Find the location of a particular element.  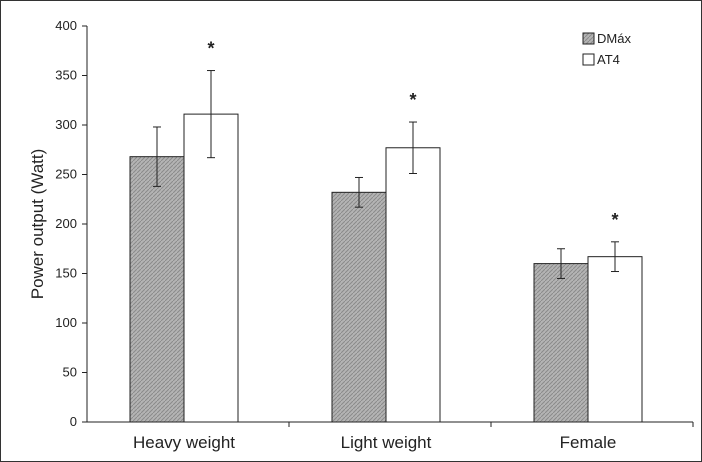

category-label: Light weight is located at coordinates (386, 442).